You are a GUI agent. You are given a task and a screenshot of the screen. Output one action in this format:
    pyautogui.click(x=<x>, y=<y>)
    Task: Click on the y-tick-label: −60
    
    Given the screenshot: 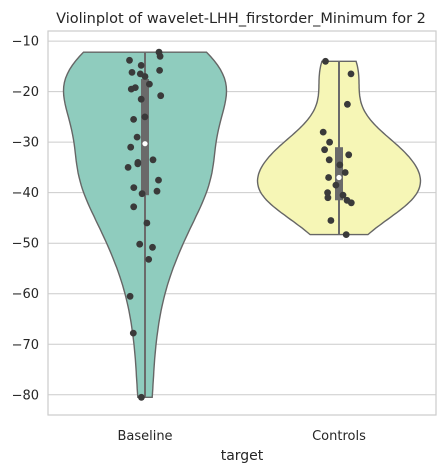 What is the action you would take?
    pyautogui.click(x=25, y=294)
    